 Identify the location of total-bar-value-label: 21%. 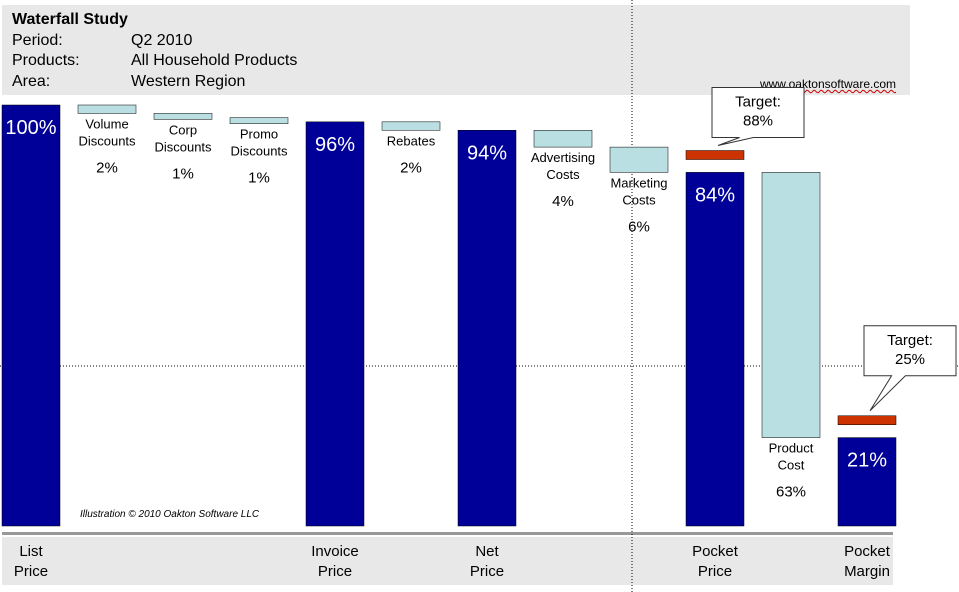
(867, 461).